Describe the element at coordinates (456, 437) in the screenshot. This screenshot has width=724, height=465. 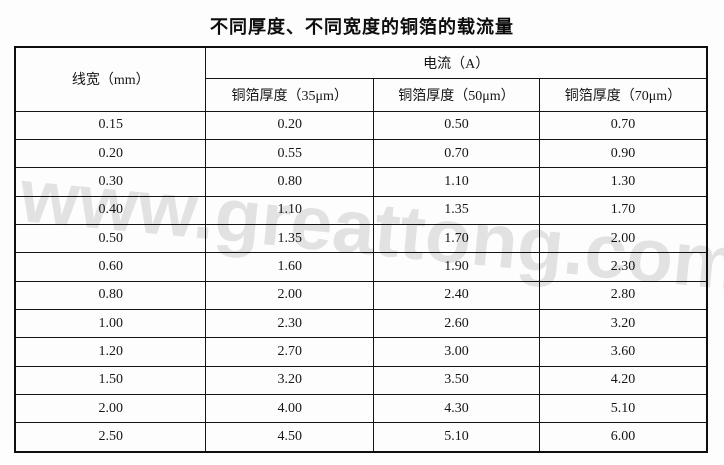
I see `cell-current-50um: 5.10` at that location.